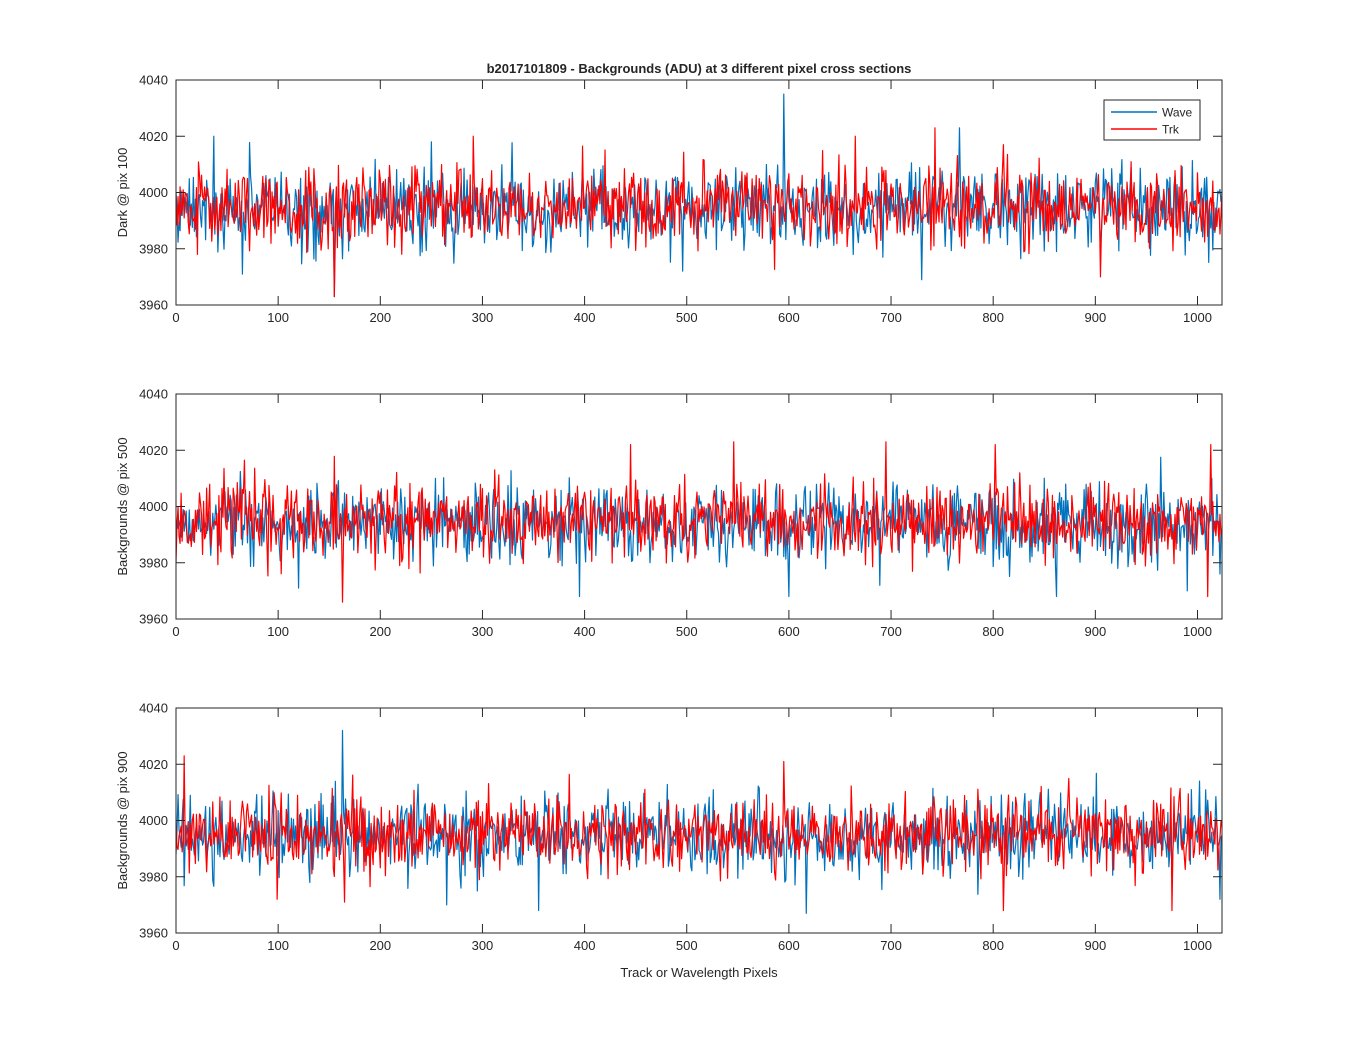 This screenshot has height=1050, width=1350. What do you see at coordinates (122, 820) in the screenshot?
I see `y-axis-label-3: Backgrounds @ pix 900` at bounding box center [122, 820].